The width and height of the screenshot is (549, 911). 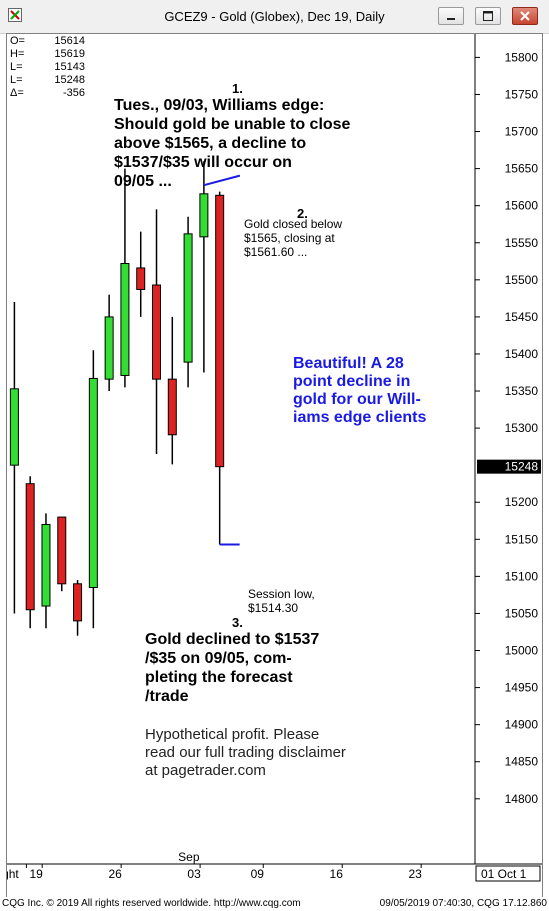 I want to click on y-tick-label: 14950, so click(x=522, y=688).